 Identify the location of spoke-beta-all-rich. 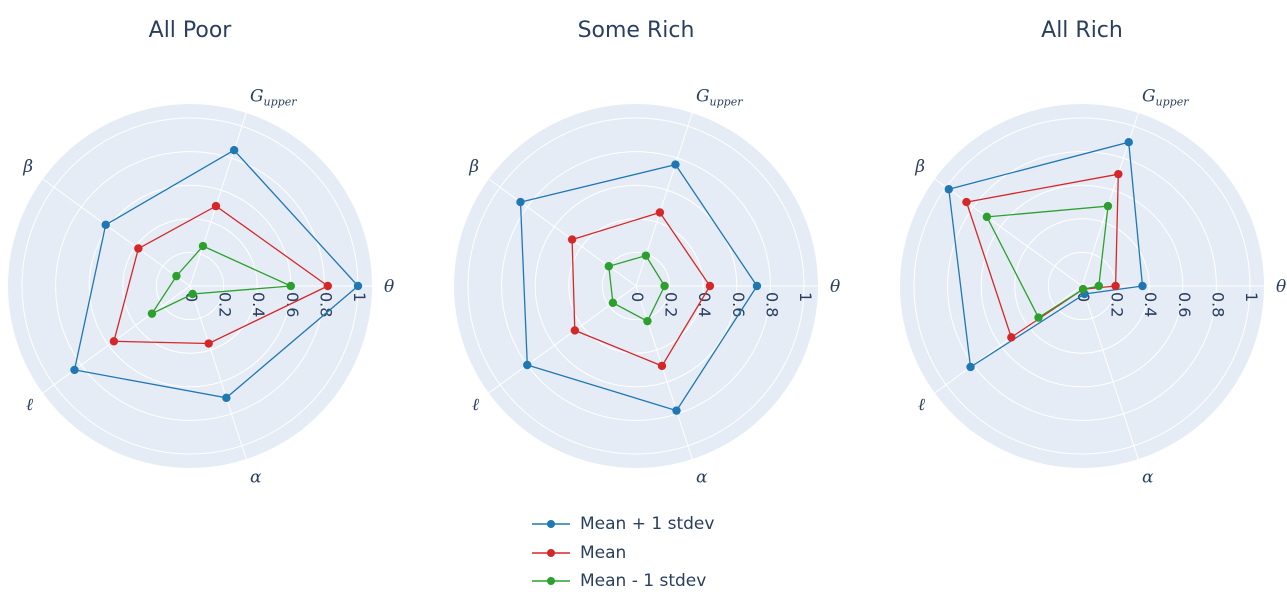
(1008, 232).